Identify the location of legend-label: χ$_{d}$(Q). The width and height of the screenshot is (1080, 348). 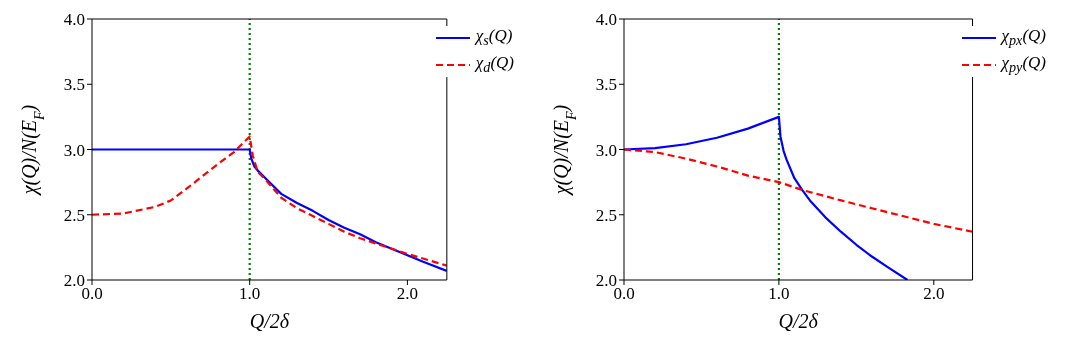
(494, 65).